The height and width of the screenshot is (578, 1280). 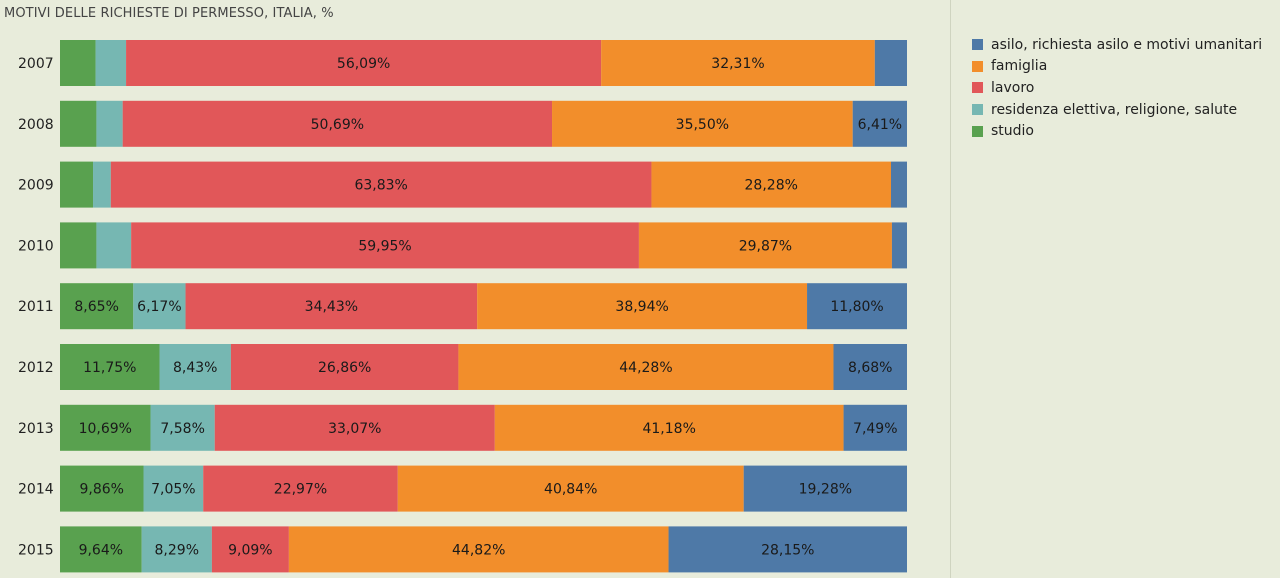 I want to click on data-label-2012-lavoro: 26,86%, so click(x=344, y=368).